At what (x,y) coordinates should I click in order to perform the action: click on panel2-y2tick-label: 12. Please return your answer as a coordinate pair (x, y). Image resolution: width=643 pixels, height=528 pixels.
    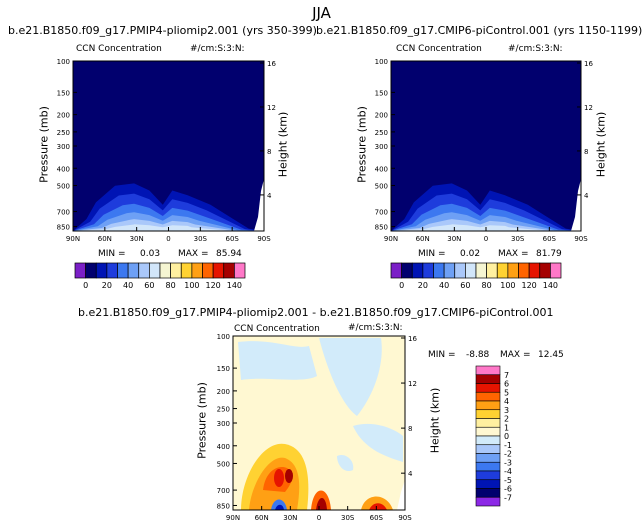
    Looking at the image, I should click on (588, 108).